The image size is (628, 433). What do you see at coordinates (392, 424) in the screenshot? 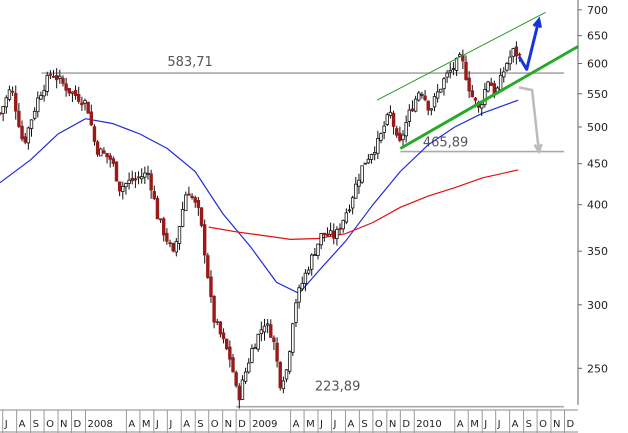
I see `x-tick-label: N` at bounding box center [392, 424].